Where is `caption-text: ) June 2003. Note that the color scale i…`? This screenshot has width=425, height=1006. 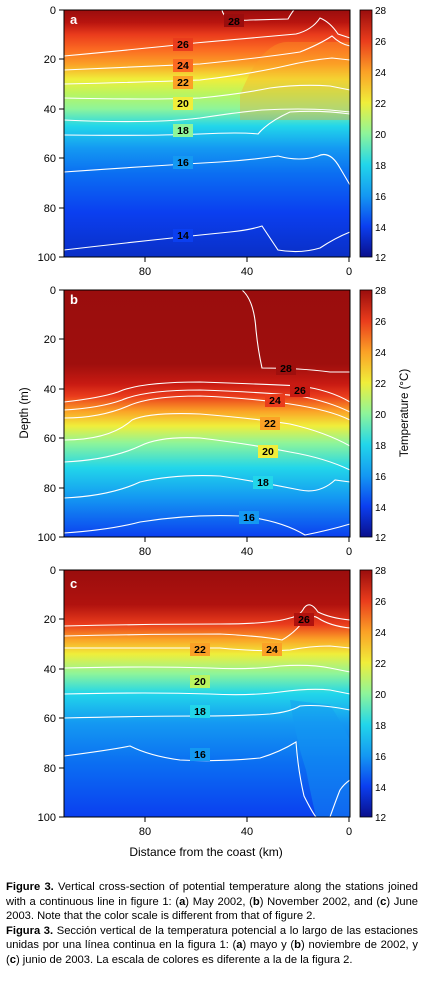
caption-text: ) June 2003. Note that the color scale i… is located at coordinates (212, 909).